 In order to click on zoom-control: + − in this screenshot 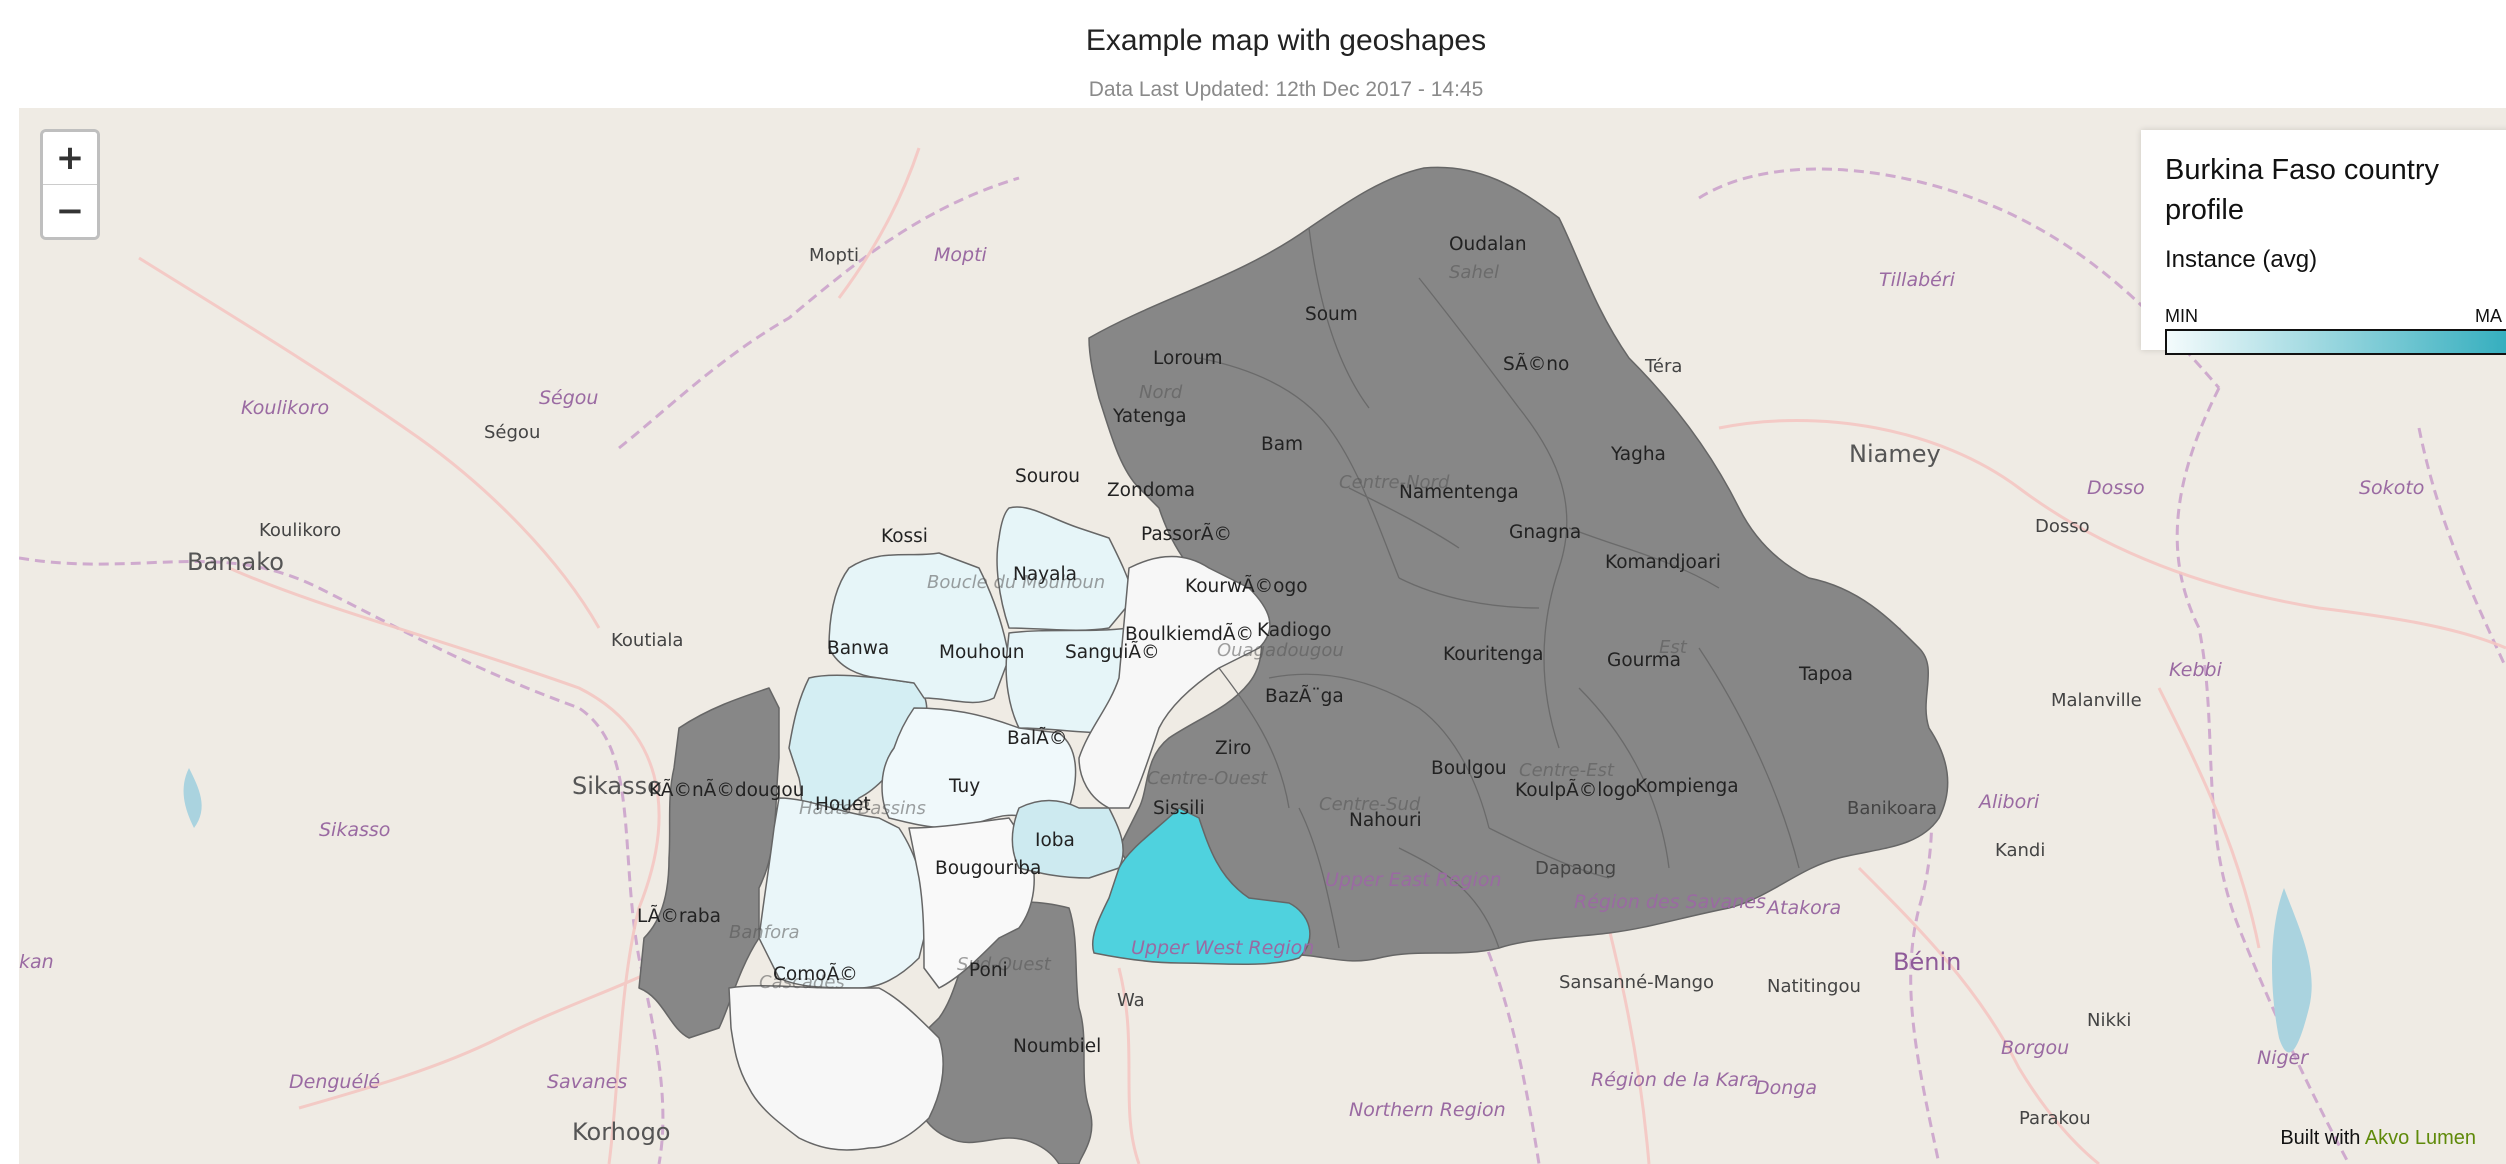, I will do `click(70, 184)`.